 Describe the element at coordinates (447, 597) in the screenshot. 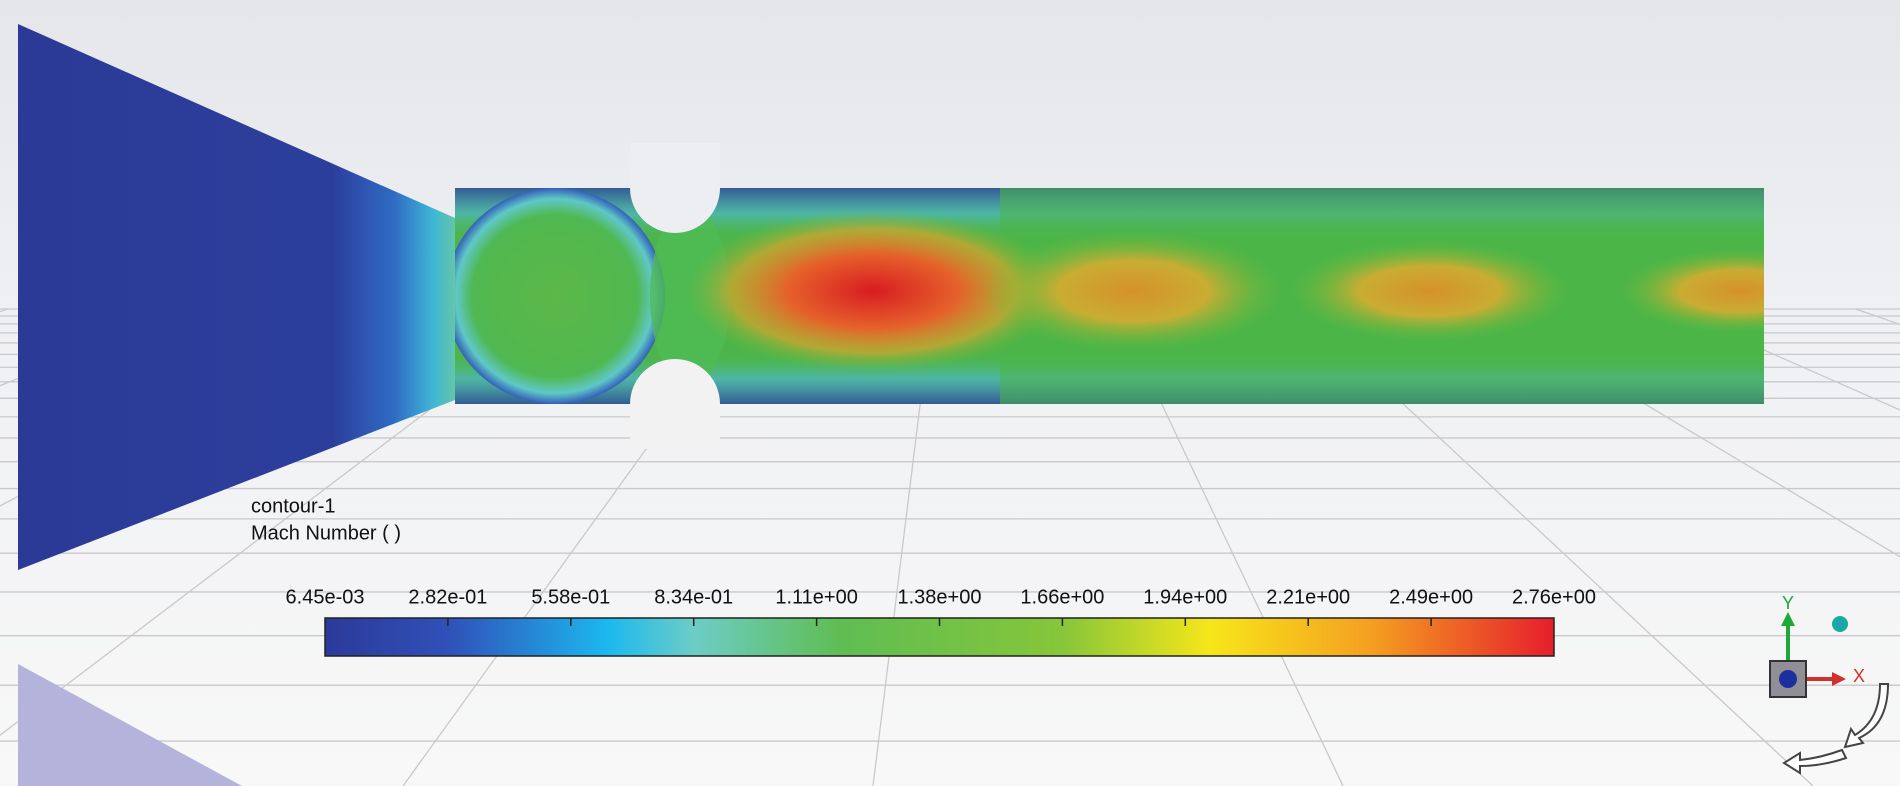

I see `tick-label: 2.82e-01` at that location.